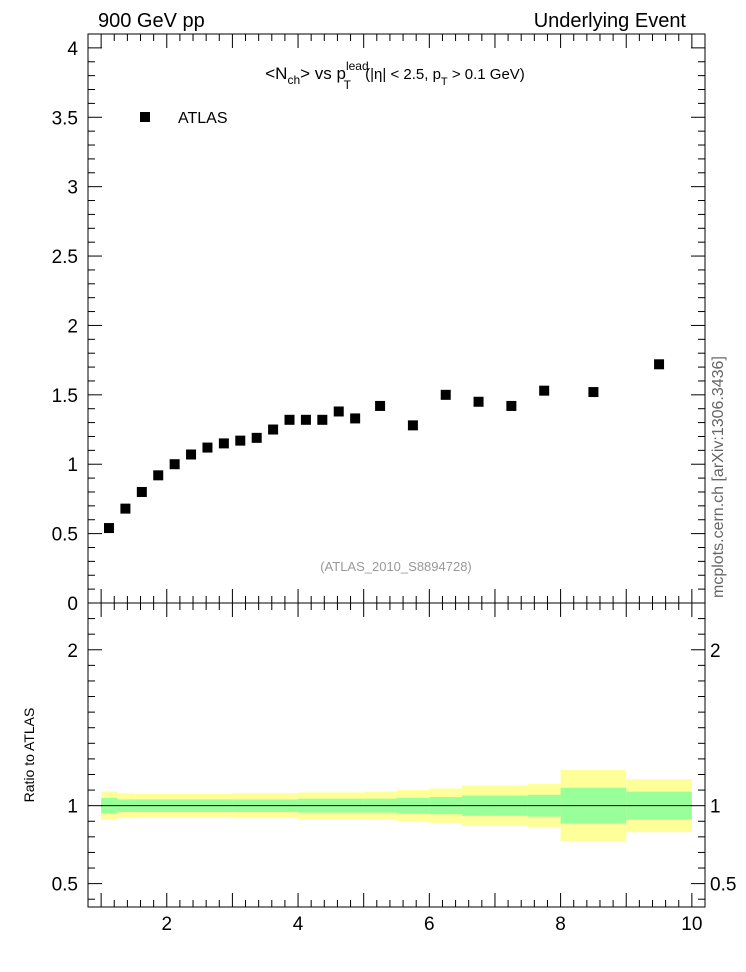 The height and width of the screenshot is (972, 746). What do you see at coordinates (145, 117) in the screenshot?
I see `legend-marker-atlas` at bounding box center [145, 117].